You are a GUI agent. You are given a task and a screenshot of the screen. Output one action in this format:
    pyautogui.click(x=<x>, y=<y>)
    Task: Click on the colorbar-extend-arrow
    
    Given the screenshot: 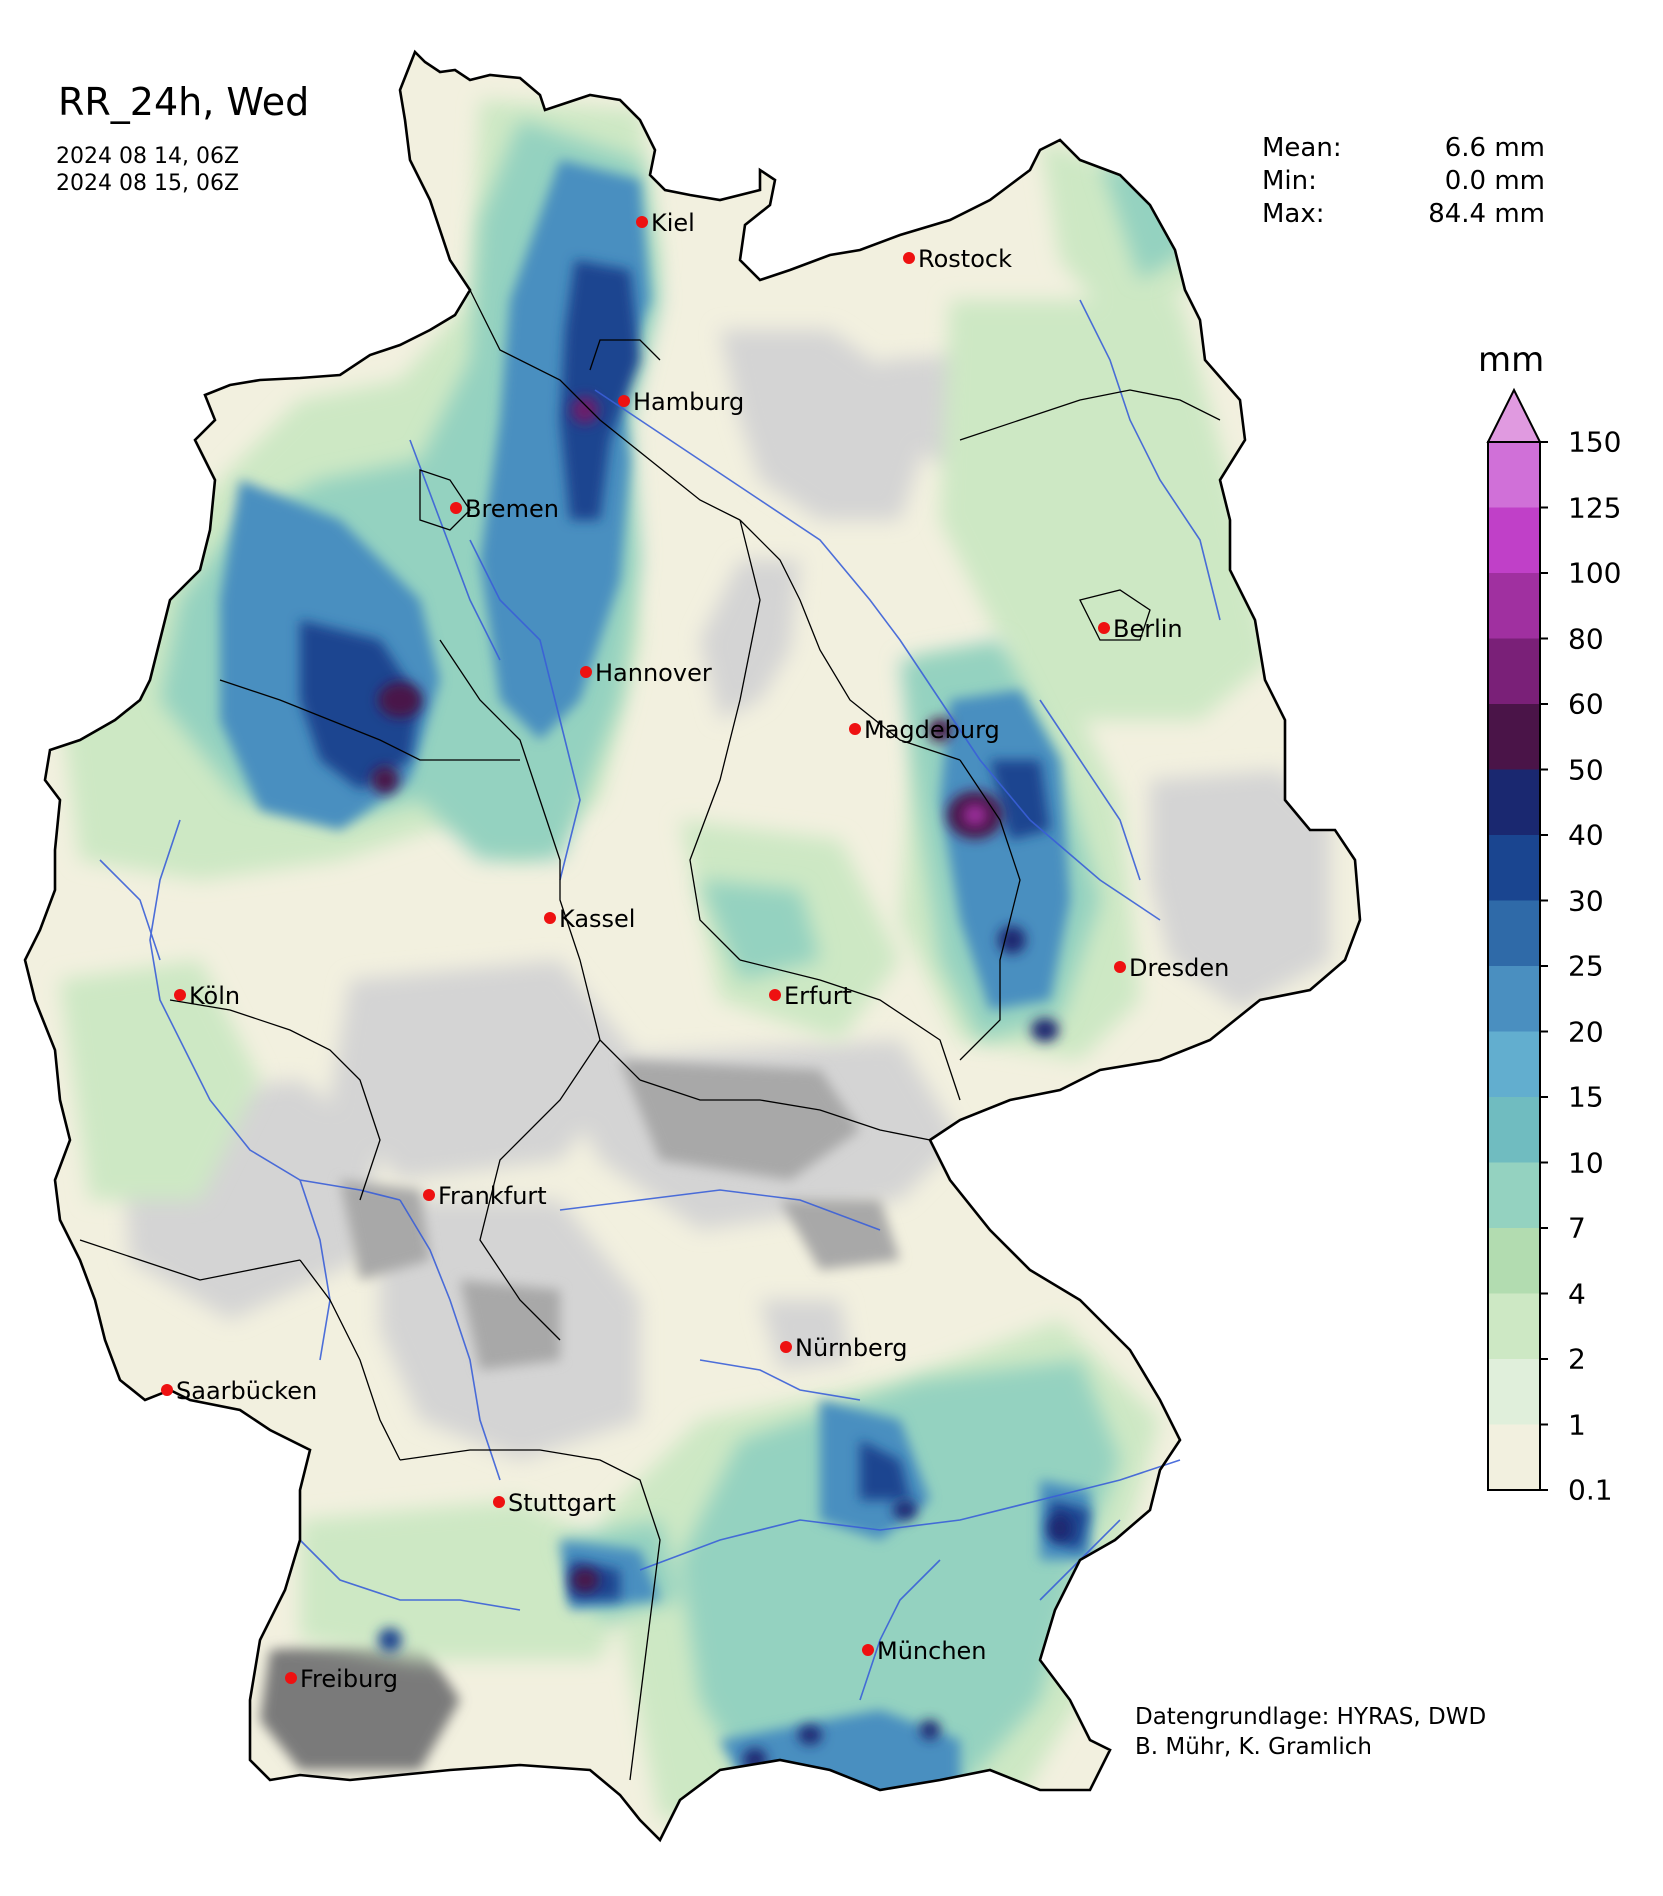 What is the action you would take?
    pyautogui.click(x=1514, y=415)
    